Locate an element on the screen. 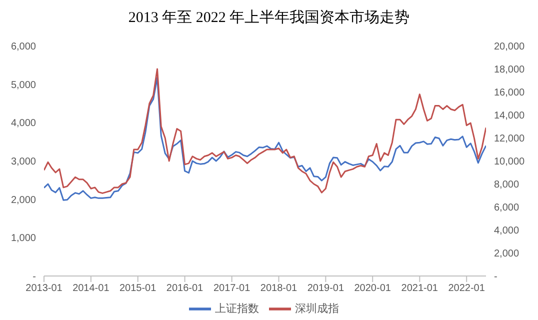 The width and height of the screenshot is (538, 320). x-tick-label: 2015-01 is located at coordinates (138, 288).